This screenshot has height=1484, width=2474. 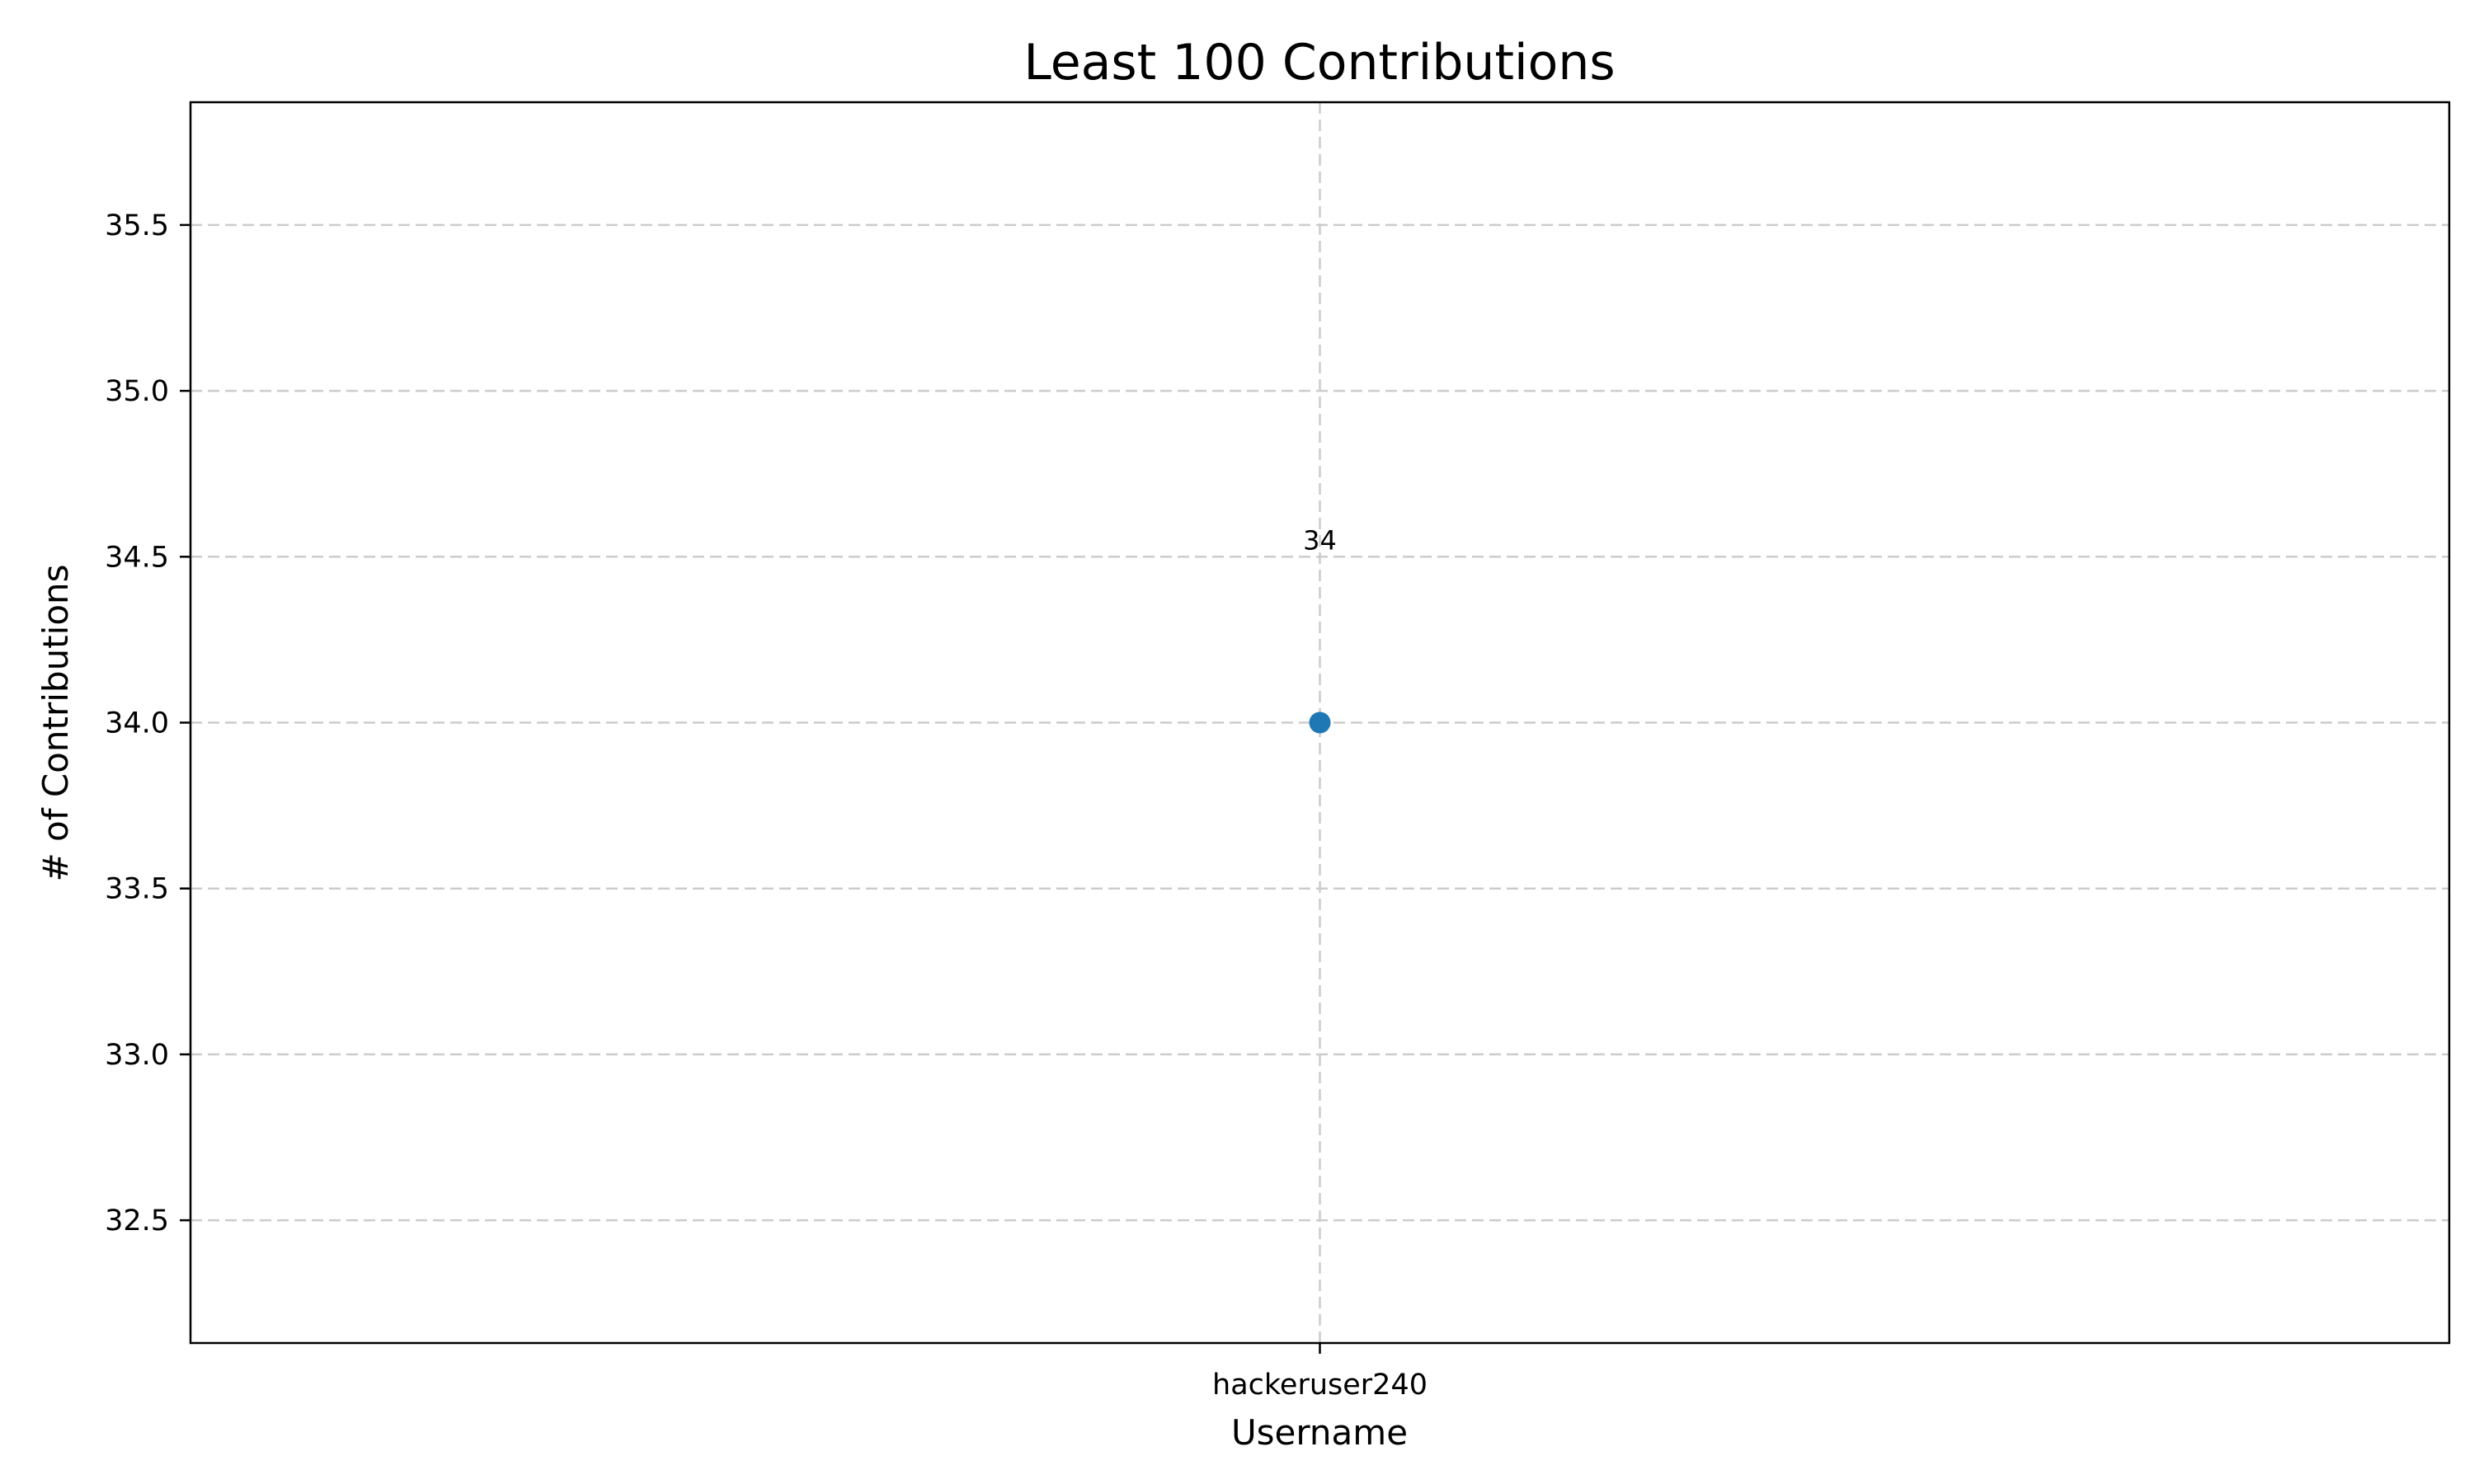 I want to click on y-tick-label: 34.0, so click(x=137, y=723).